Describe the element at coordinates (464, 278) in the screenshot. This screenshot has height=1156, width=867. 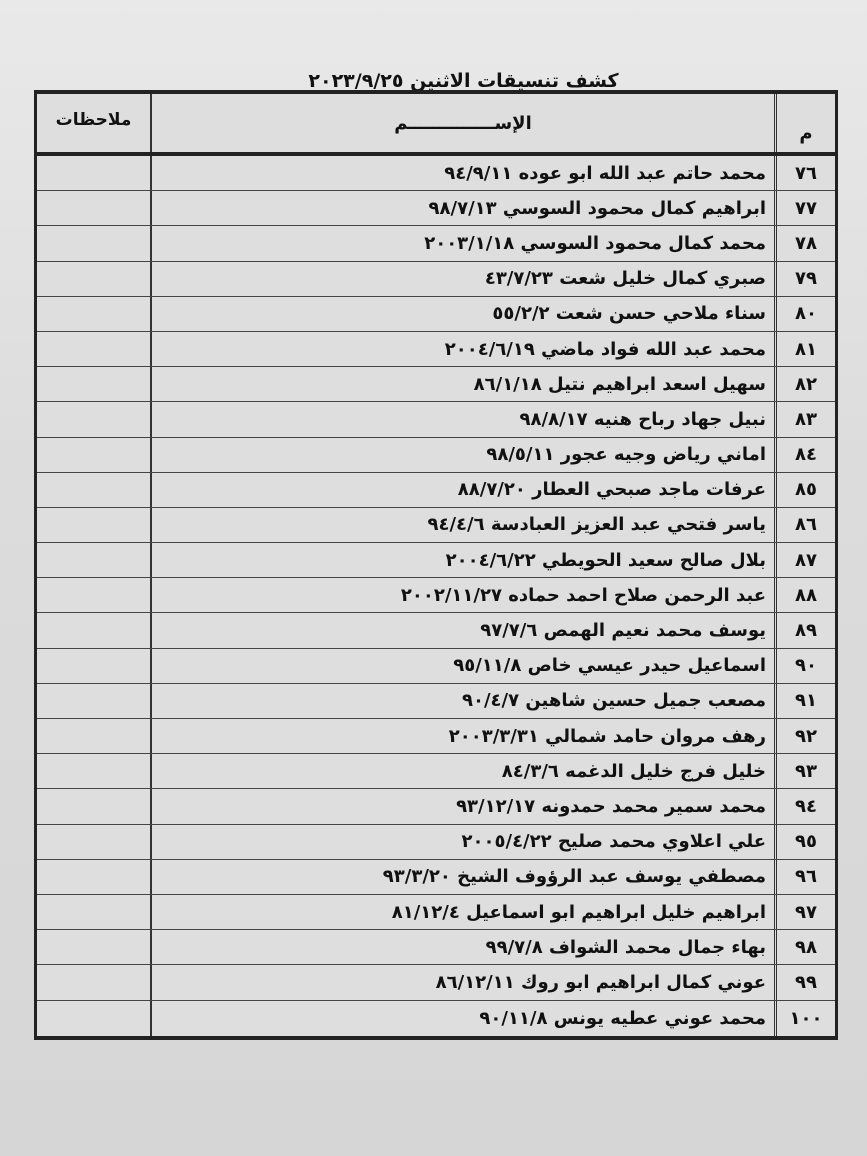
I see `name-cell: صبري كمال خليل شعت ٤٣/٧/٢٣` at that location.